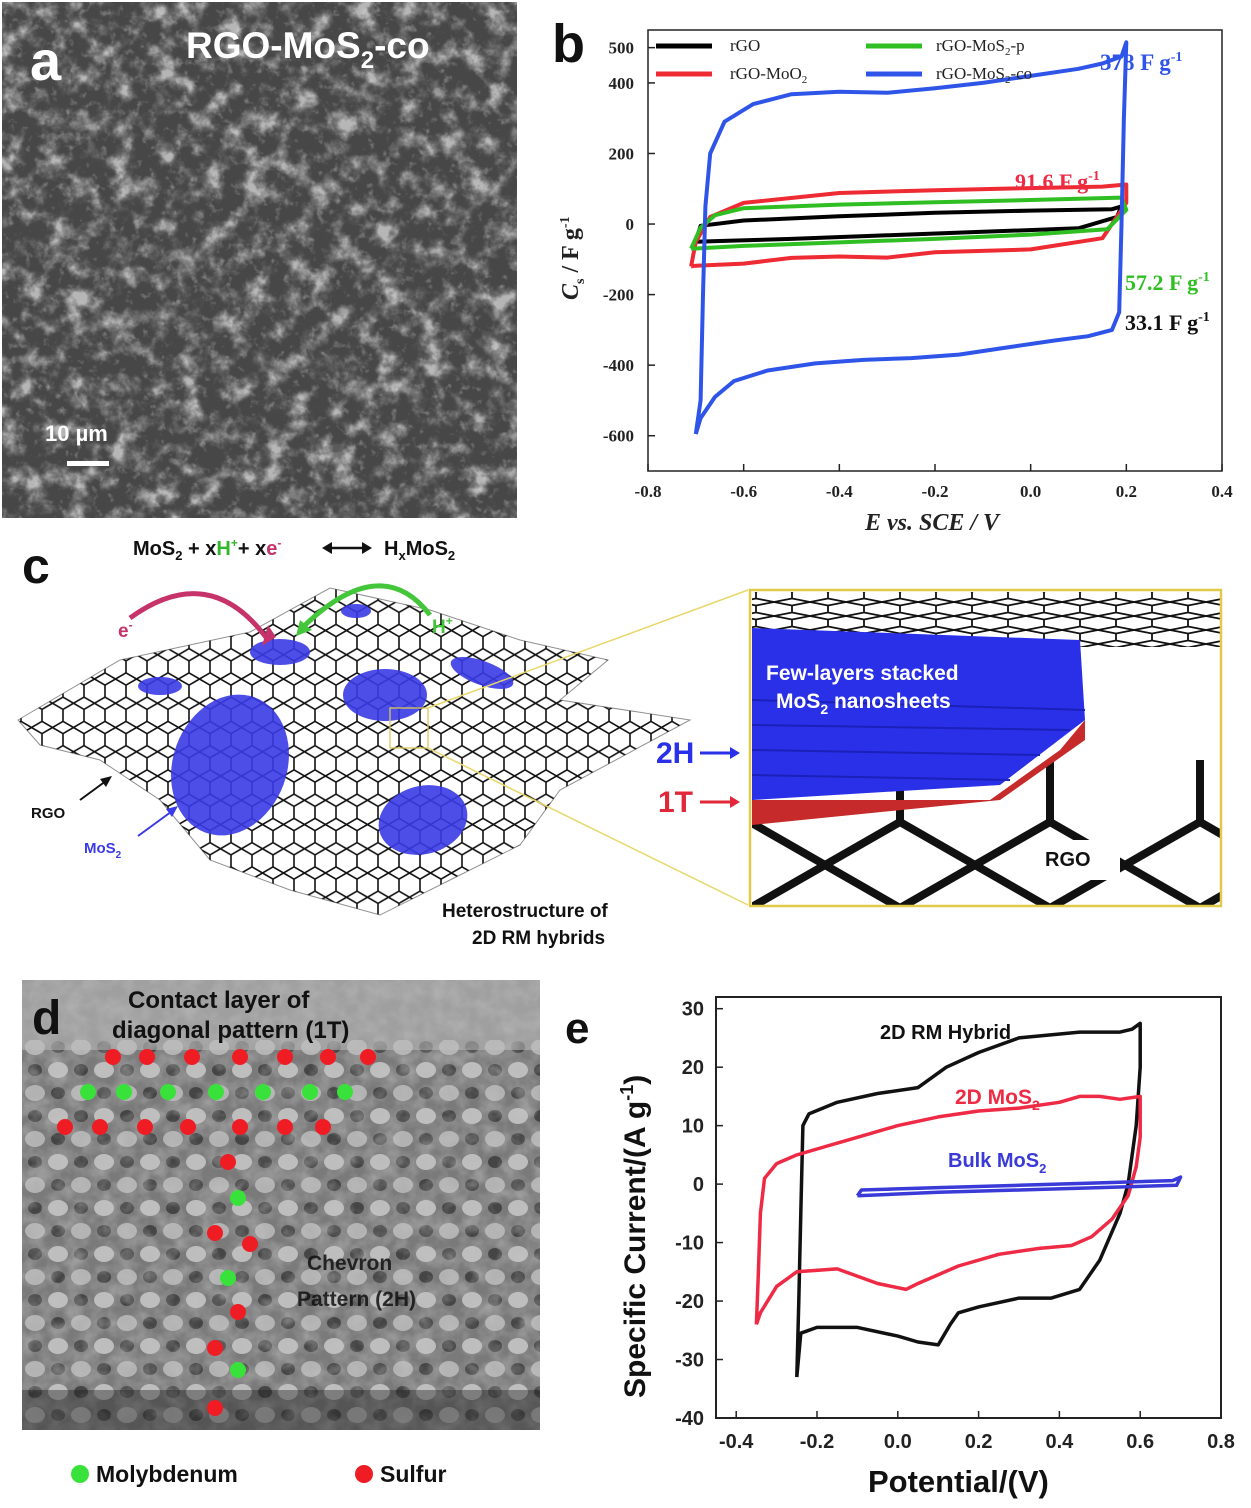  What do you see at coordinates (1167, 282) in the screenshot?
I see `annotation-57-2: 57.2 F g-1` at bounding box center [1167, 282].